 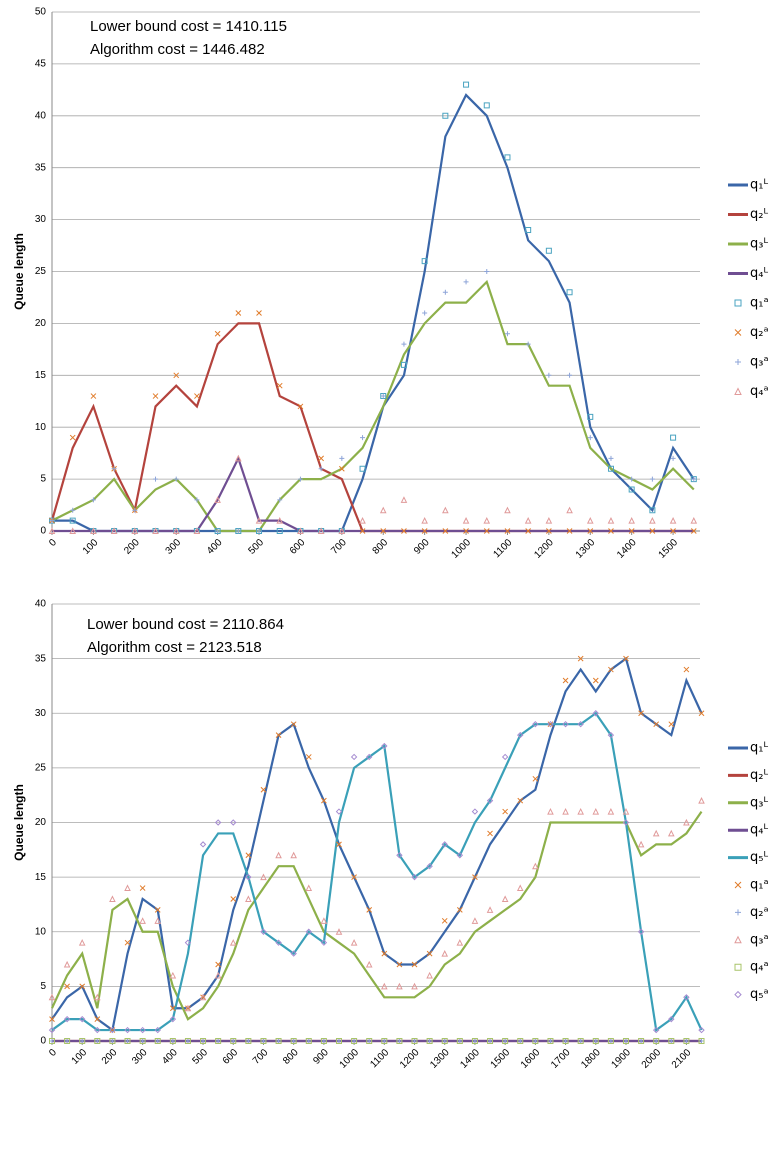 What do you see at coordinates (759, 994) in the screenshot?
I see `legend-label: q₅ᵃ` at bounding box center [759, 994].